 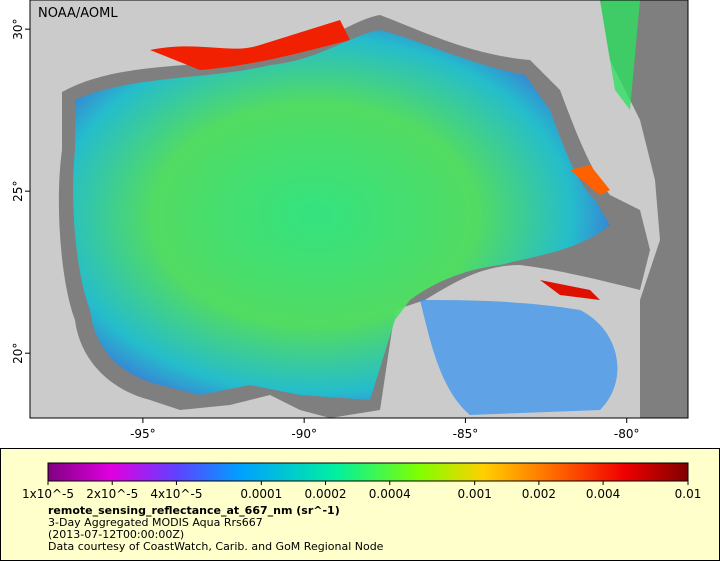 What do you see at coordinates (304, 434) in the screenshot?
I see `x-tick-label: -90°` at bounding box center [304, 434].